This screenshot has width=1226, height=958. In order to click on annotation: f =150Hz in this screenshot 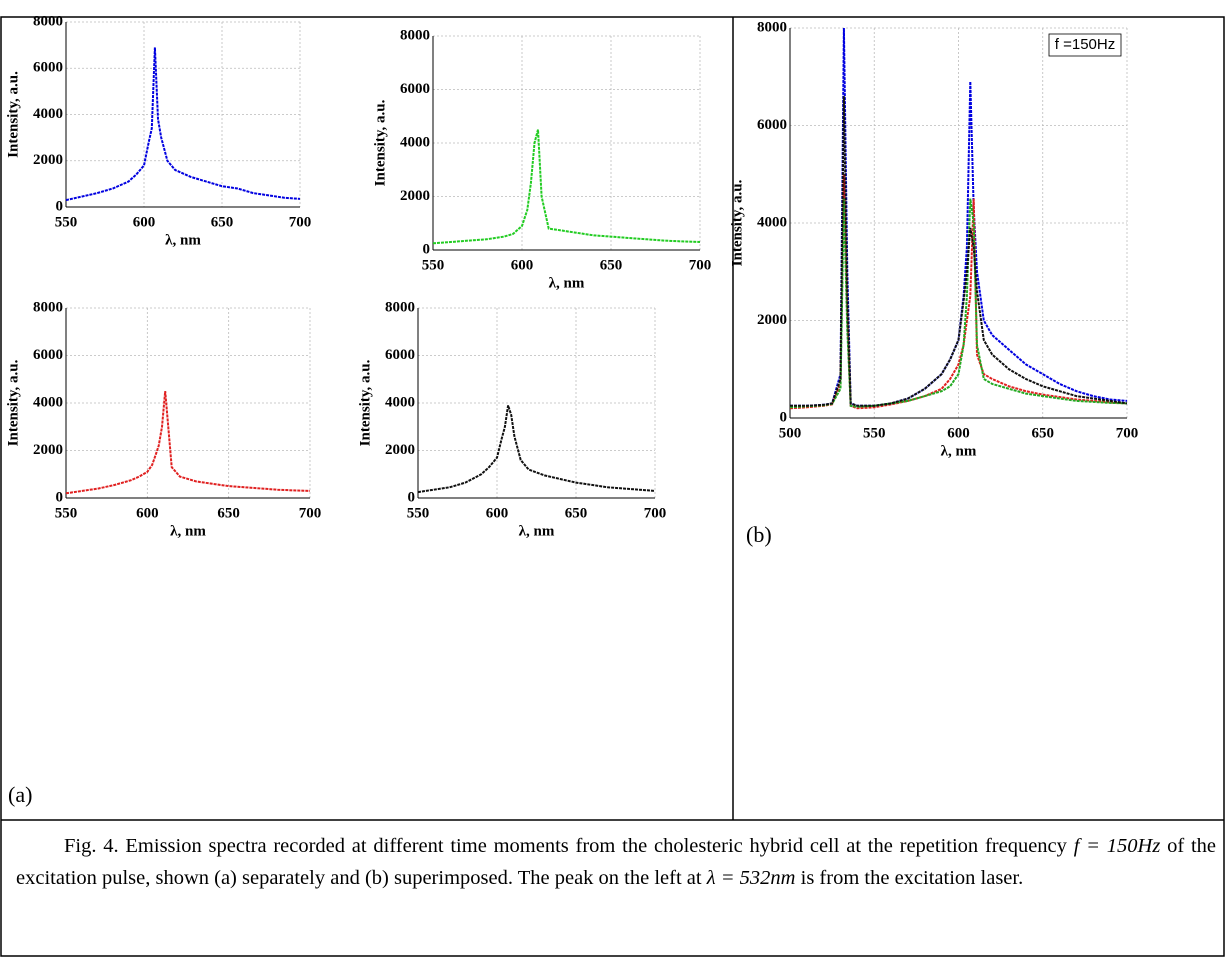, I will do `click(1085, 44)`.